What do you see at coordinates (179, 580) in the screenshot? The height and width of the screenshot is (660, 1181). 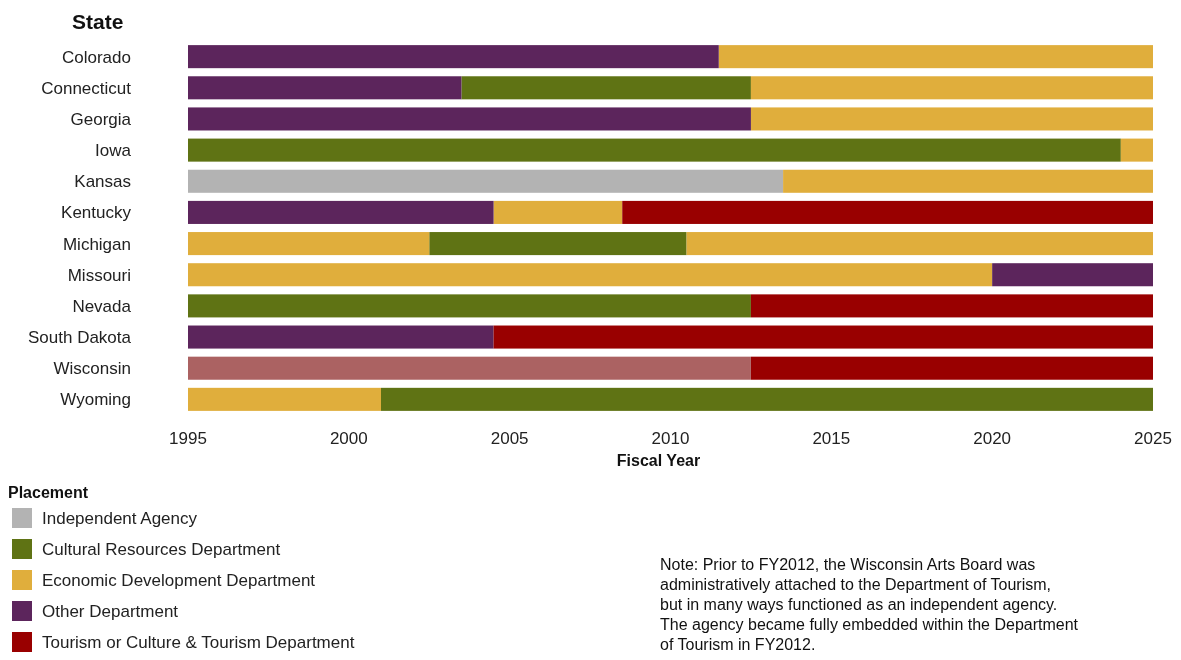 I see `legend-label: Economic Development Department` at bounding box center [179, 580].